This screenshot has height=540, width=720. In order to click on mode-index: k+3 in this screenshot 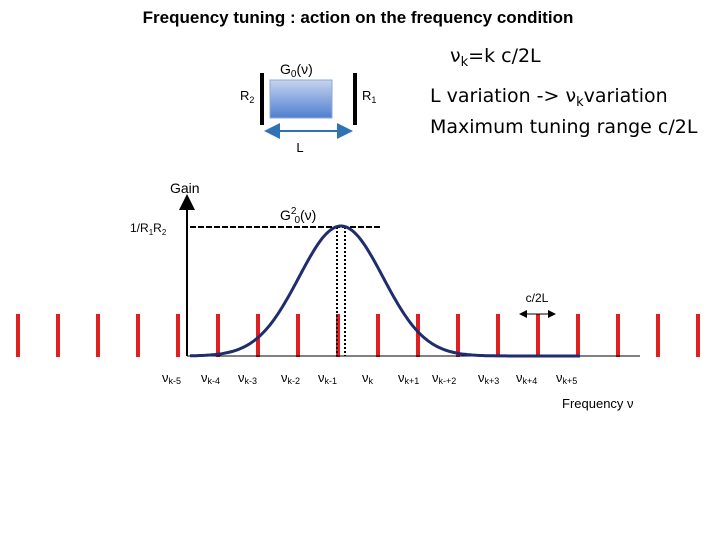, I will do `click(492, 381)`.